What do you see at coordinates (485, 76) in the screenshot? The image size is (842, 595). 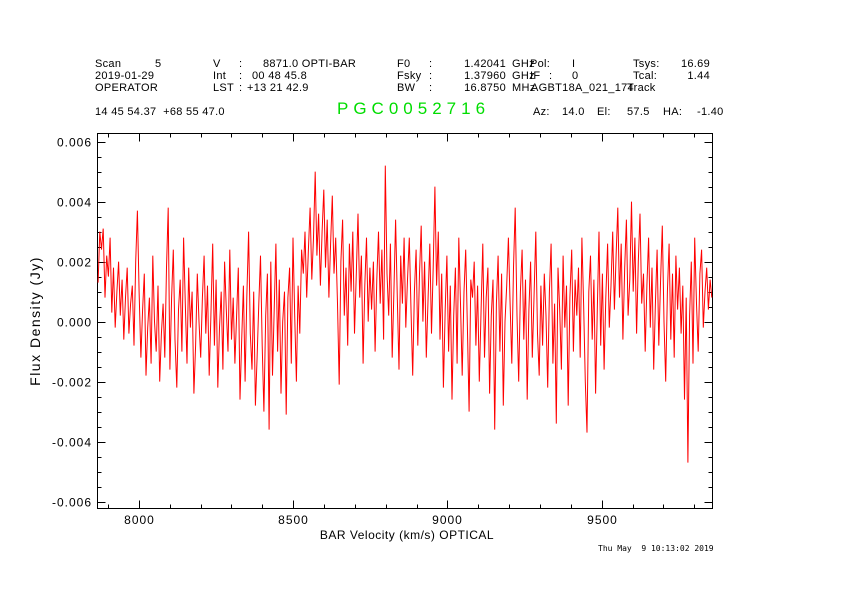 I see `fsky-value: 1.37960` at bounding box center [485, 76].